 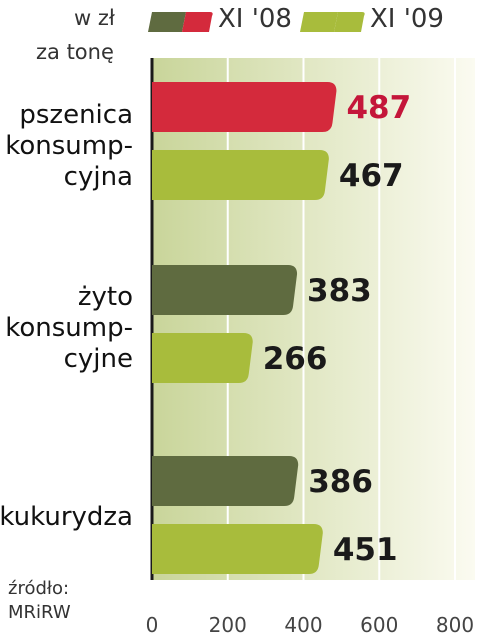 I want to click on category-label-pszenica: pszenica konsump- cyjna, so click(x=69, y=146).